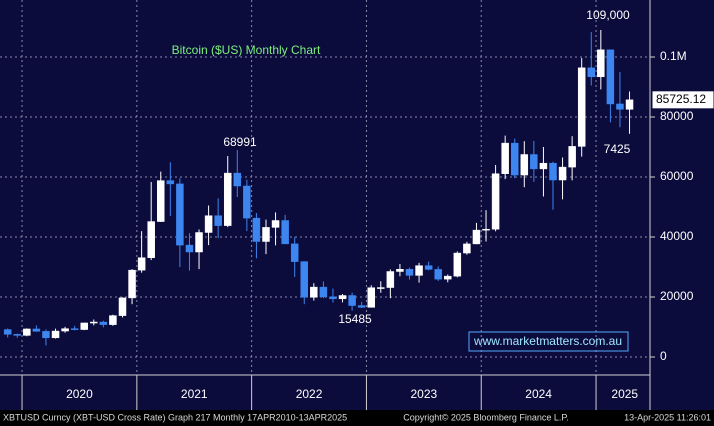 This screenshot has height=426, width=714. Describe the element at coordinates (538, 394) in the screenshot. I see `x-tick-label: 2024` at that location.